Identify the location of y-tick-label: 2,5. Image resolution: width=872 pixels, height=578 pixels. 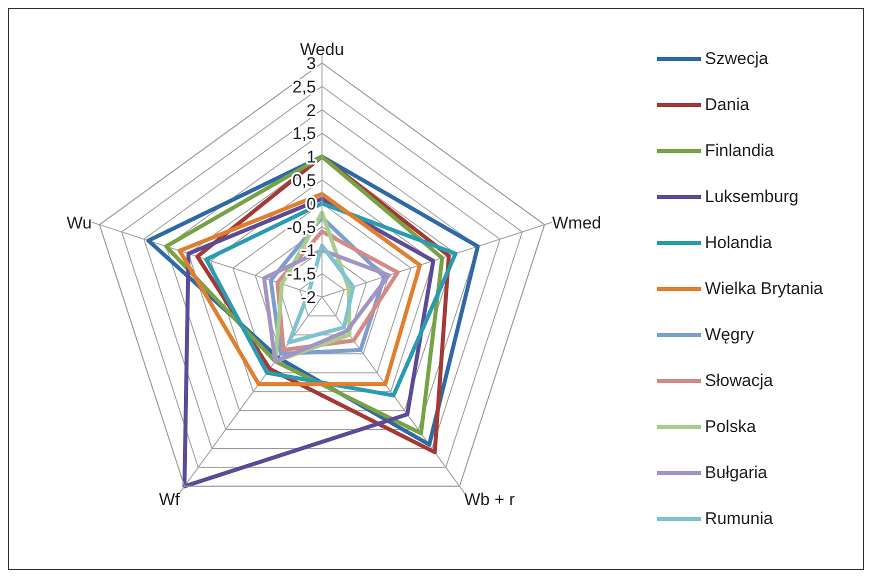
(304, 86).